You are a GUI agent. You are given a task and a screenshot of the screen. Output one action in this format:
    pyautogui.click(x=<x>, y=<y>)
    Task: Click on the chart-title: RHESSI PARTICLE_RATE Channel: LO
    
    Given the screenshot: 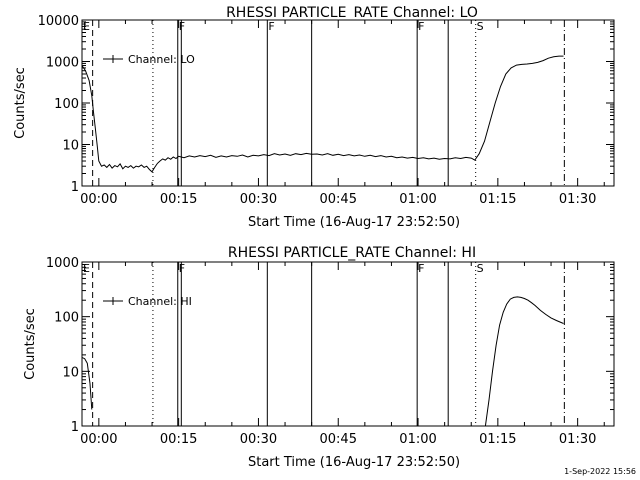 What is the action you would take?
    pyautogui.click(x=352, y=13)
    